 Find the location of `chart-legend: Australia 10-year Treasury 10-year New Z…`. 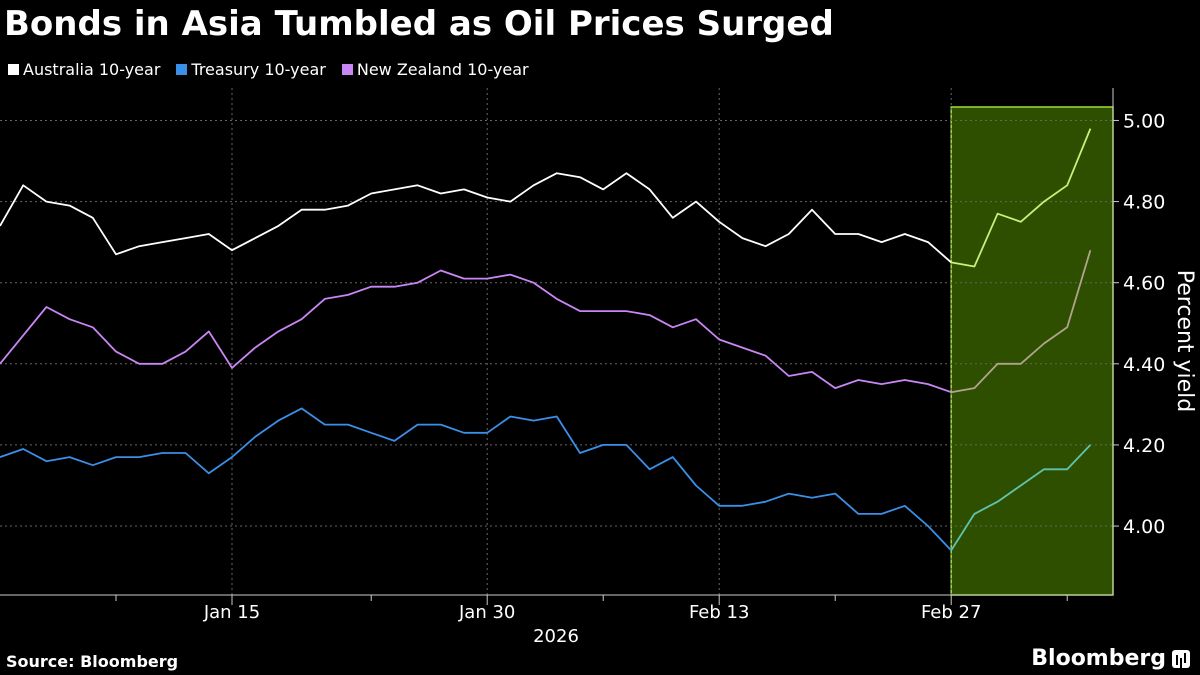

chart-legend: Australia 10-year Treasury 10-year New Z… is located at coordinates (268, 69).